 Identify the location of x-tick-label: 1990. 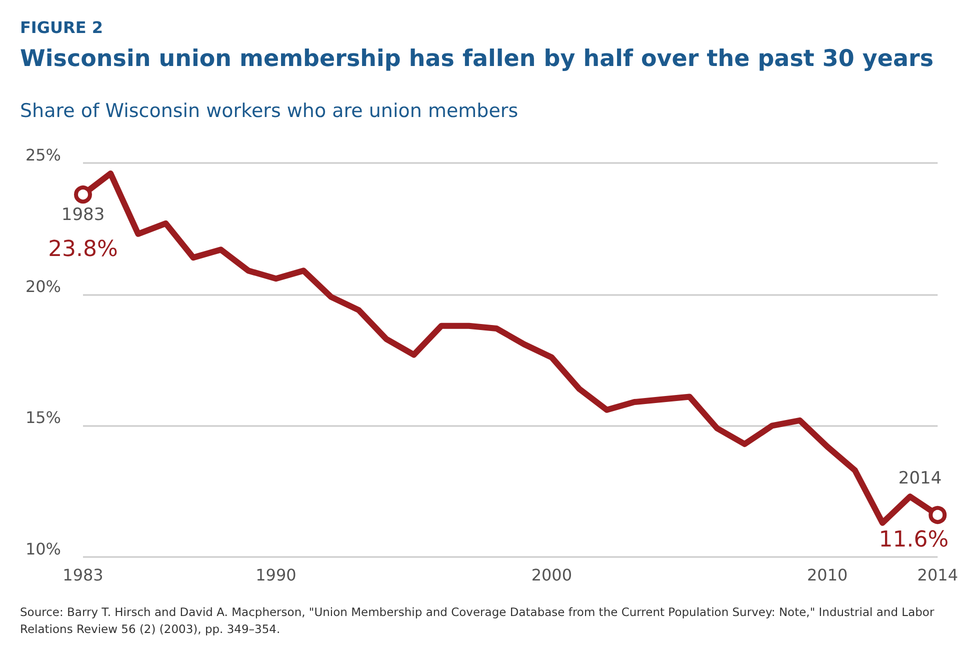
(276, 575).